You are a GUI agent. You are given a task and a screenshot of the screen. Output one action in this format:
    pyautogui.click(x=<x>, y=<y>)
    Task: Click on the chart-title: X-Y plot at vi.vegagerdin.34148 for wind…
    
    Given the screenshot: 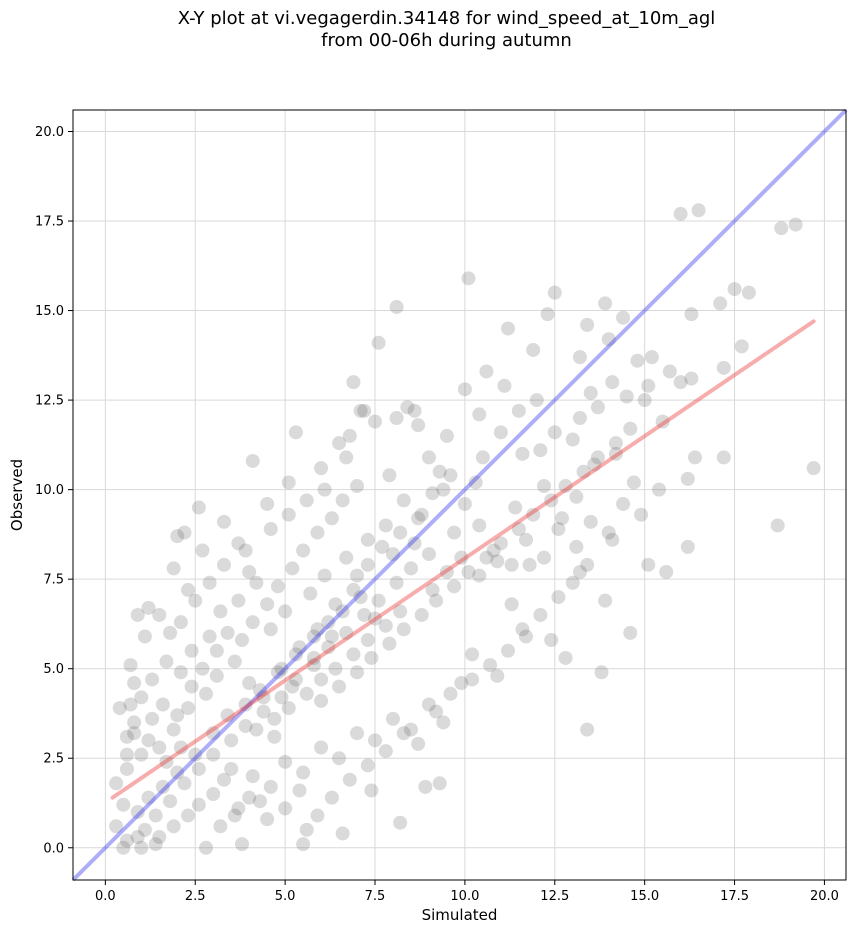 What is the action you would take?
    pyautogui.click(x=428, y=30)
    